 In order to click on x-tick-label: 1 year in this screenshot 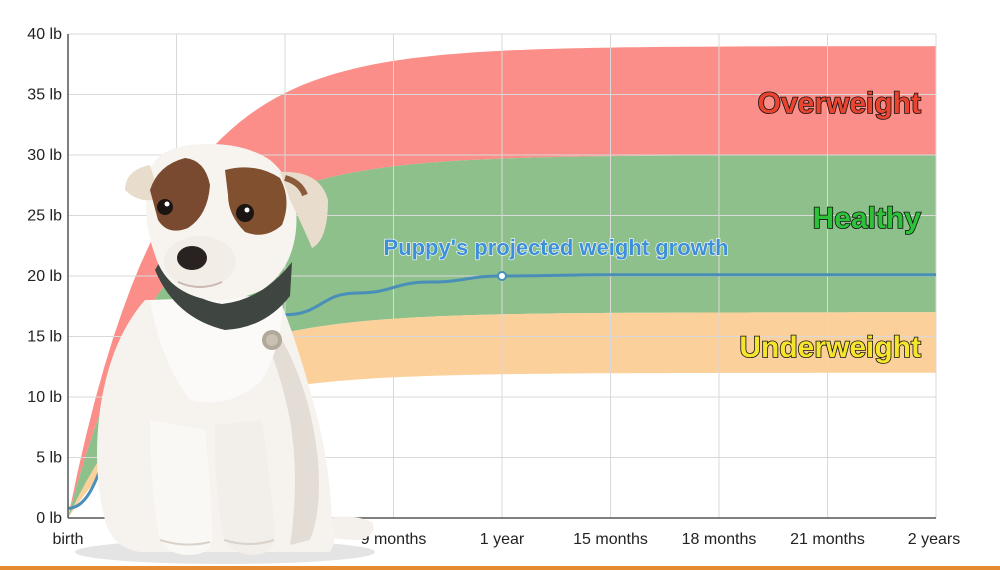, I will do `click(502, 539)`.